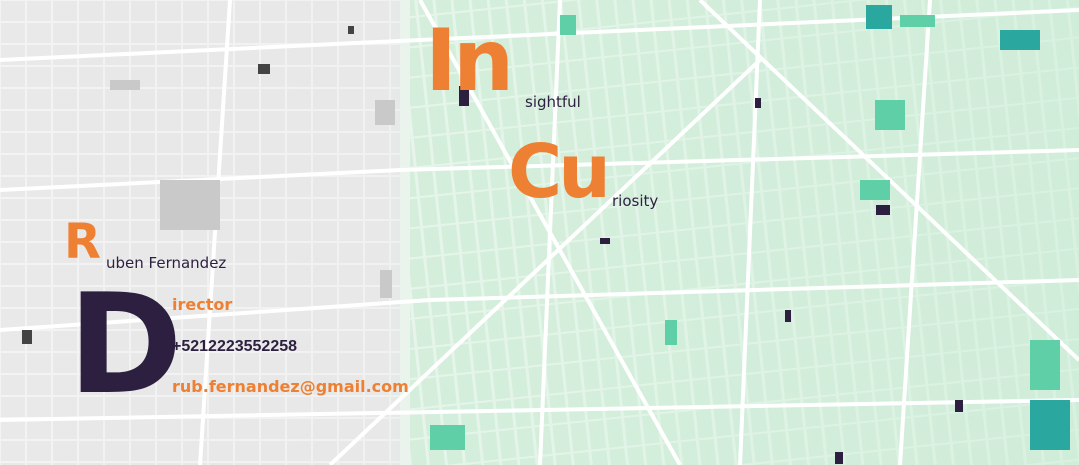 Image resolution: width=1079 pixels, height=465 pixels. I want to click on curiosity-rest: riosity, so click(635, 201).